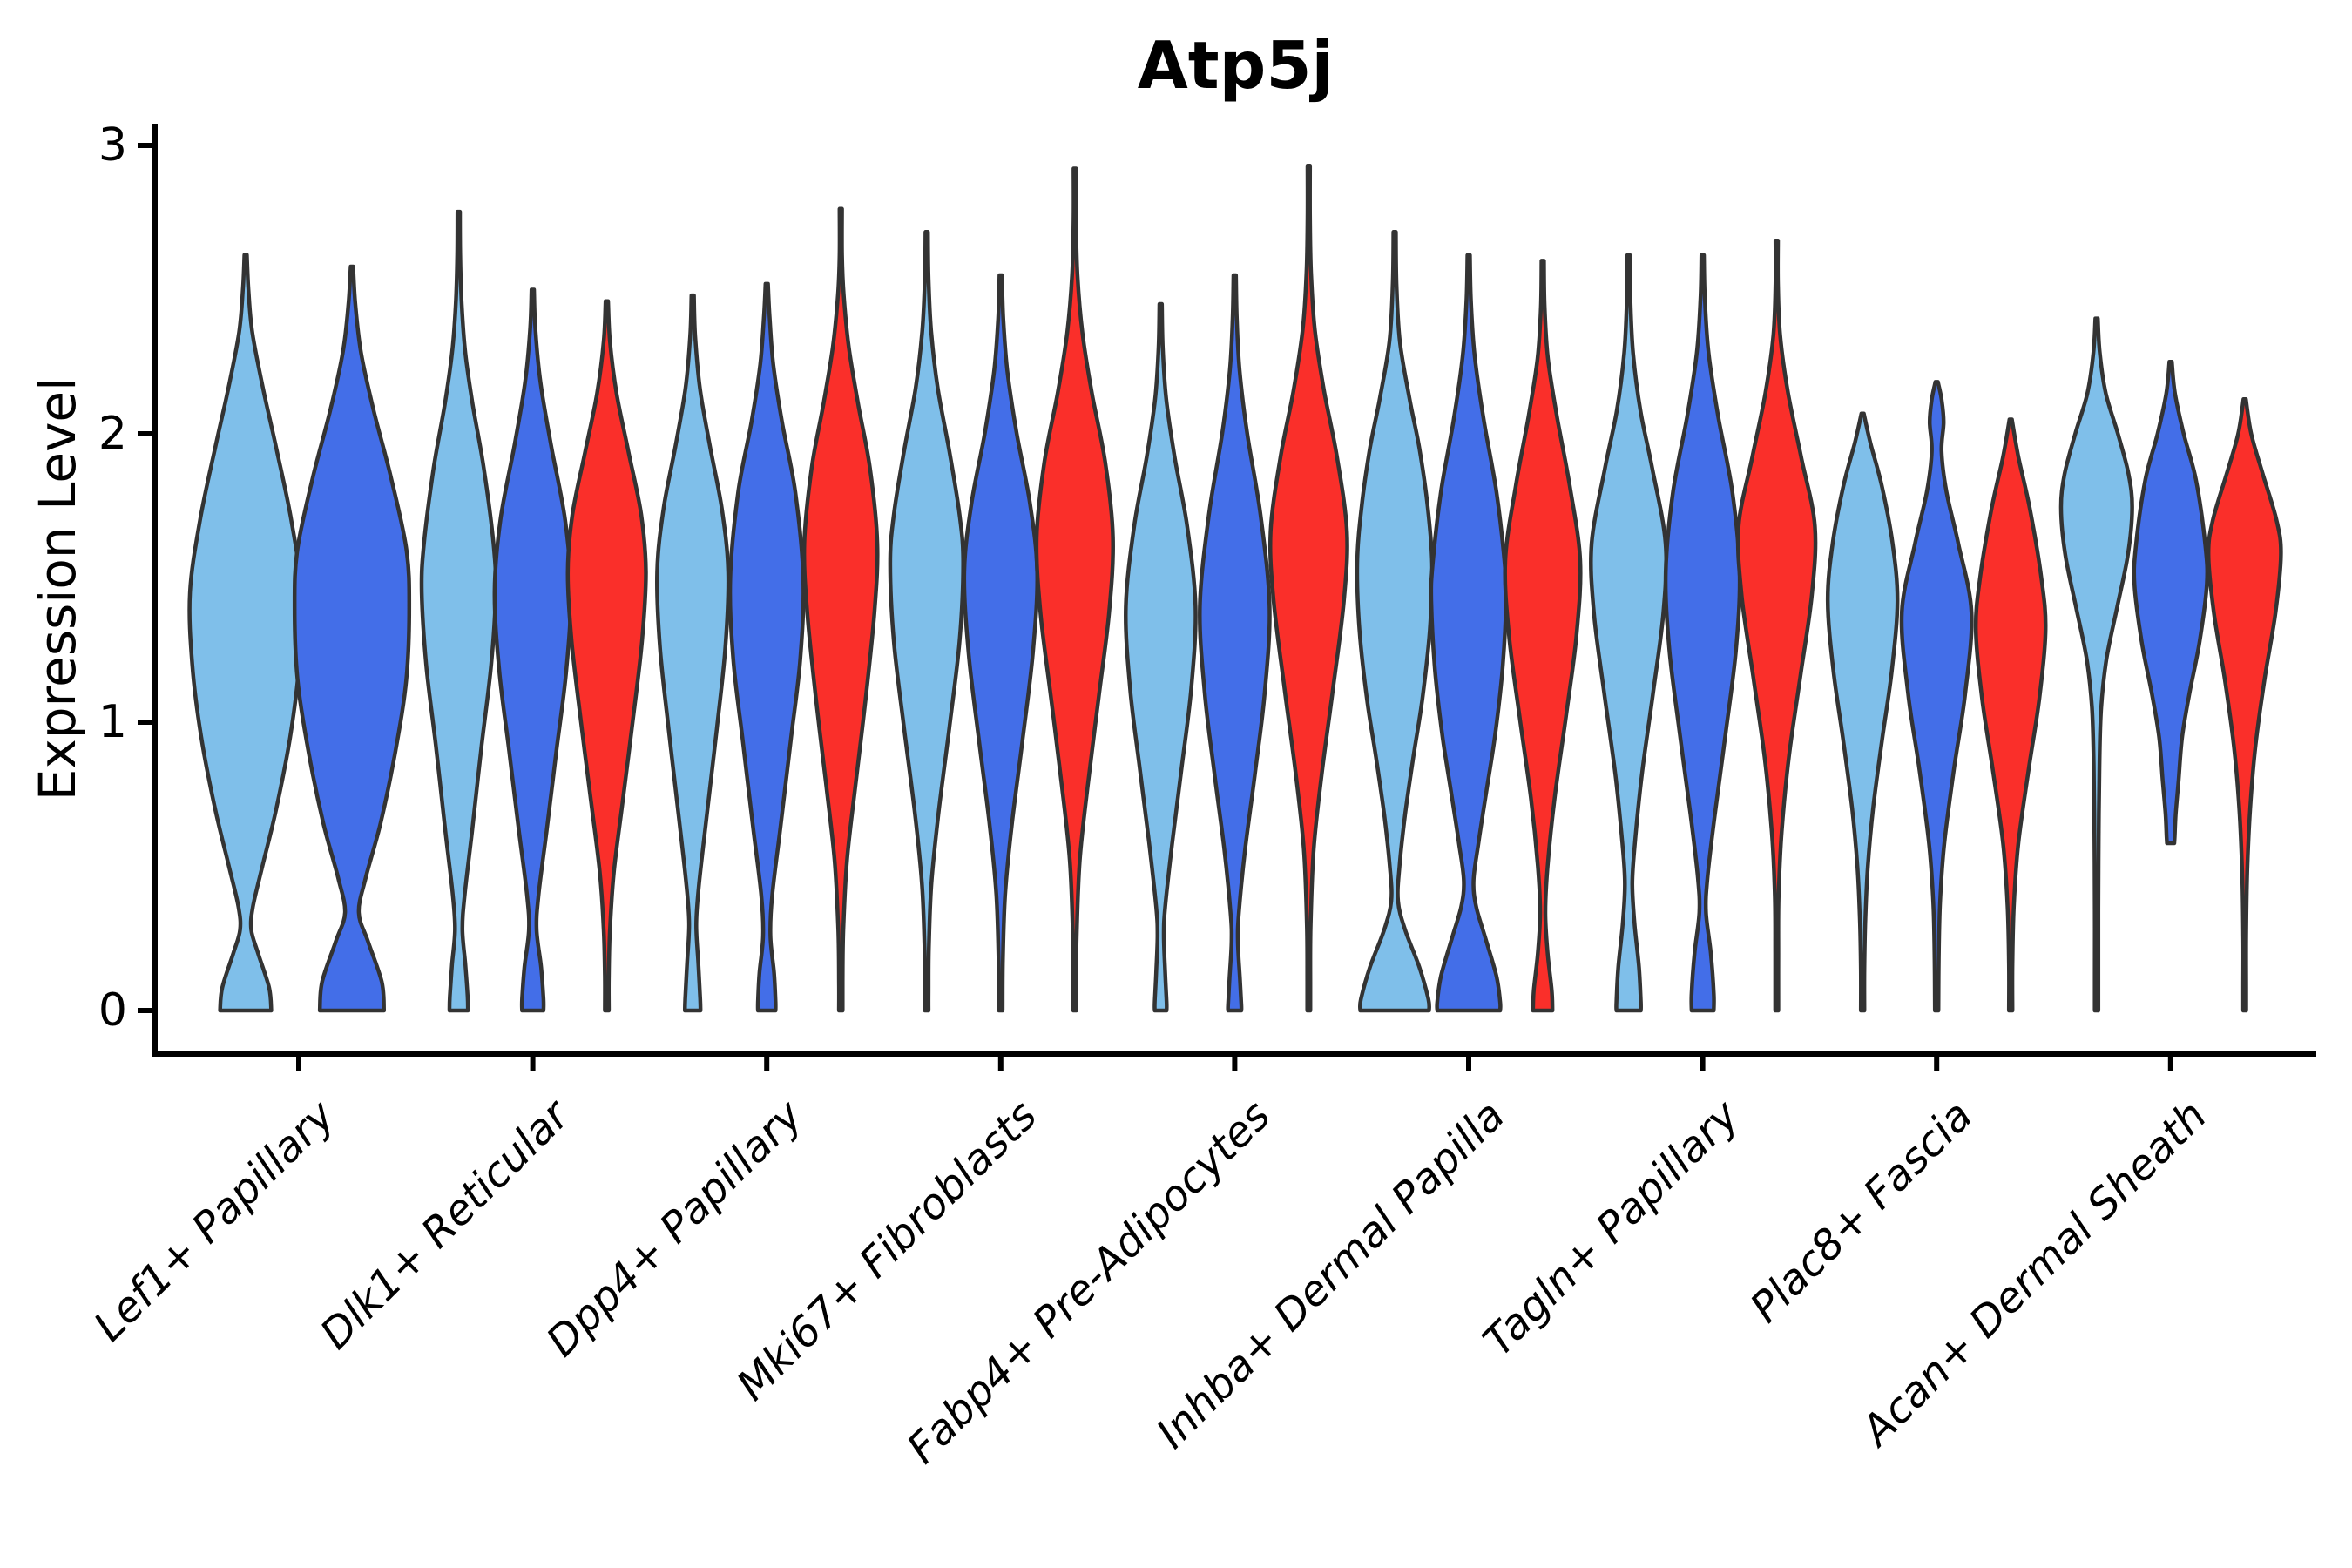 The height and width of the screenshot is (1568, 2352). Describe the element at coordinates (1543, 636) in the screenshot. I see `violin-group6-split3` at that location.